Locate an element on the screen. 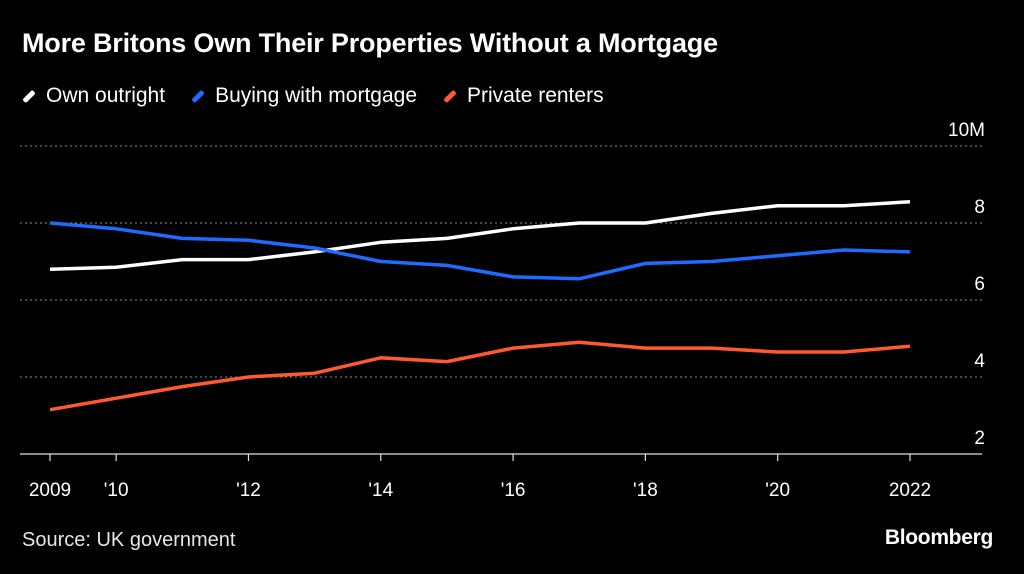  x-tick-label: '20 is located at coordinates (777, 490).